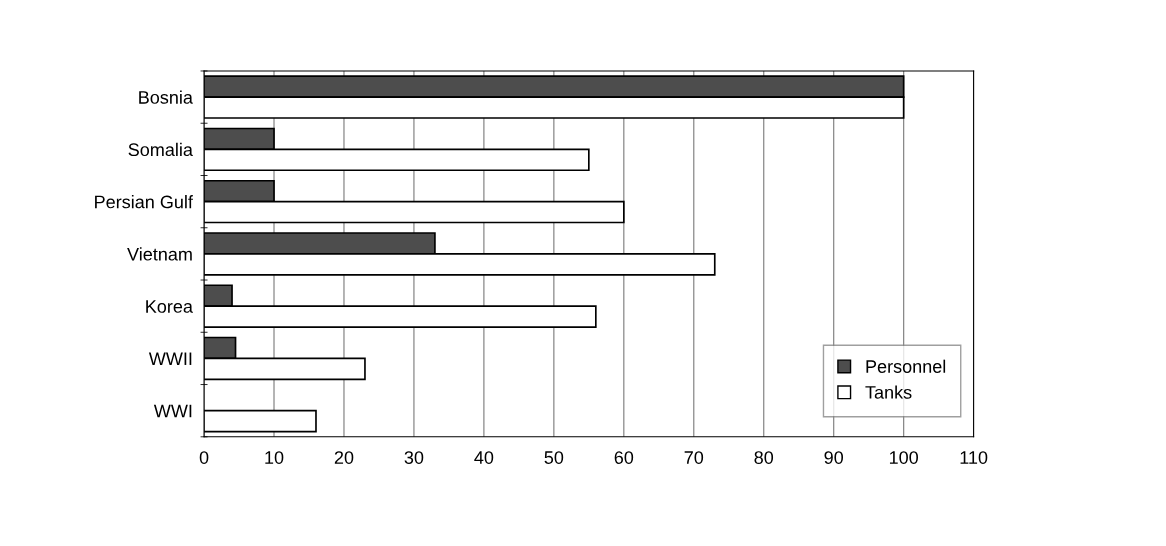 The image size is (1166, 546). Describe the element at coordinates (834, 457) in the screenshot. I see `x-tick-label: 90` at that location.